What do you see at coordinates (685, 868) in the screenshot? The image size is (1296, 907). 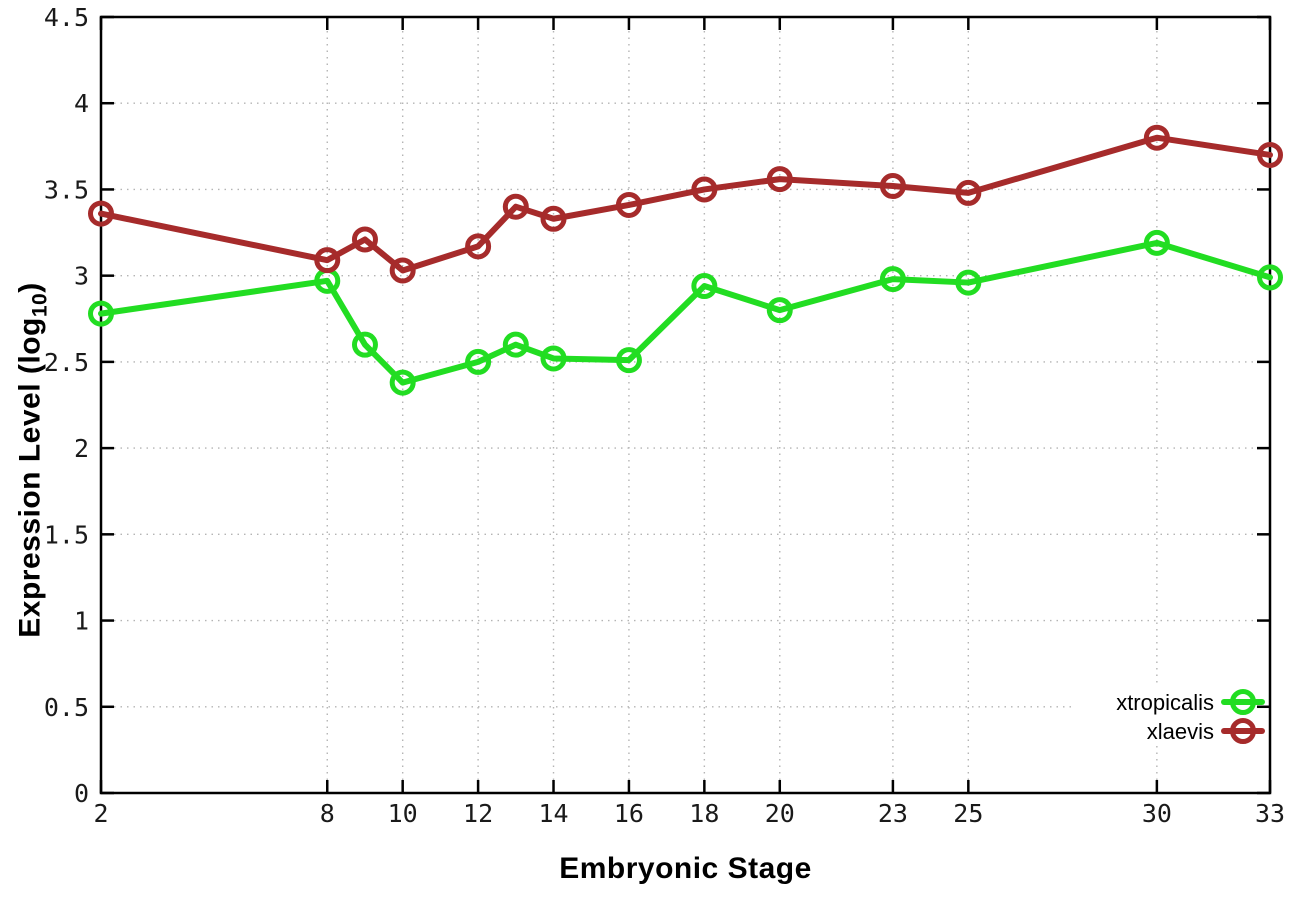 I see `x-axis-title: Embryonic Stage` at bounding box center [685, 868].